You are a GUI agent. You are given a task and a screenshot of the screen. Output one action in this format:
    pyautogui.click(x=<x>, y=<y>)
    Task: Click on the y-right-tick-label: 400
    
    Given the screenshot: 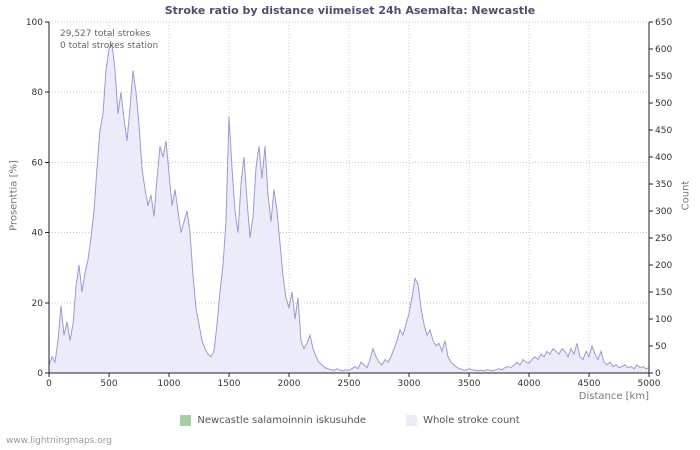 What is the action you would take?
    pyautogui.click(x=663, y=158)
    